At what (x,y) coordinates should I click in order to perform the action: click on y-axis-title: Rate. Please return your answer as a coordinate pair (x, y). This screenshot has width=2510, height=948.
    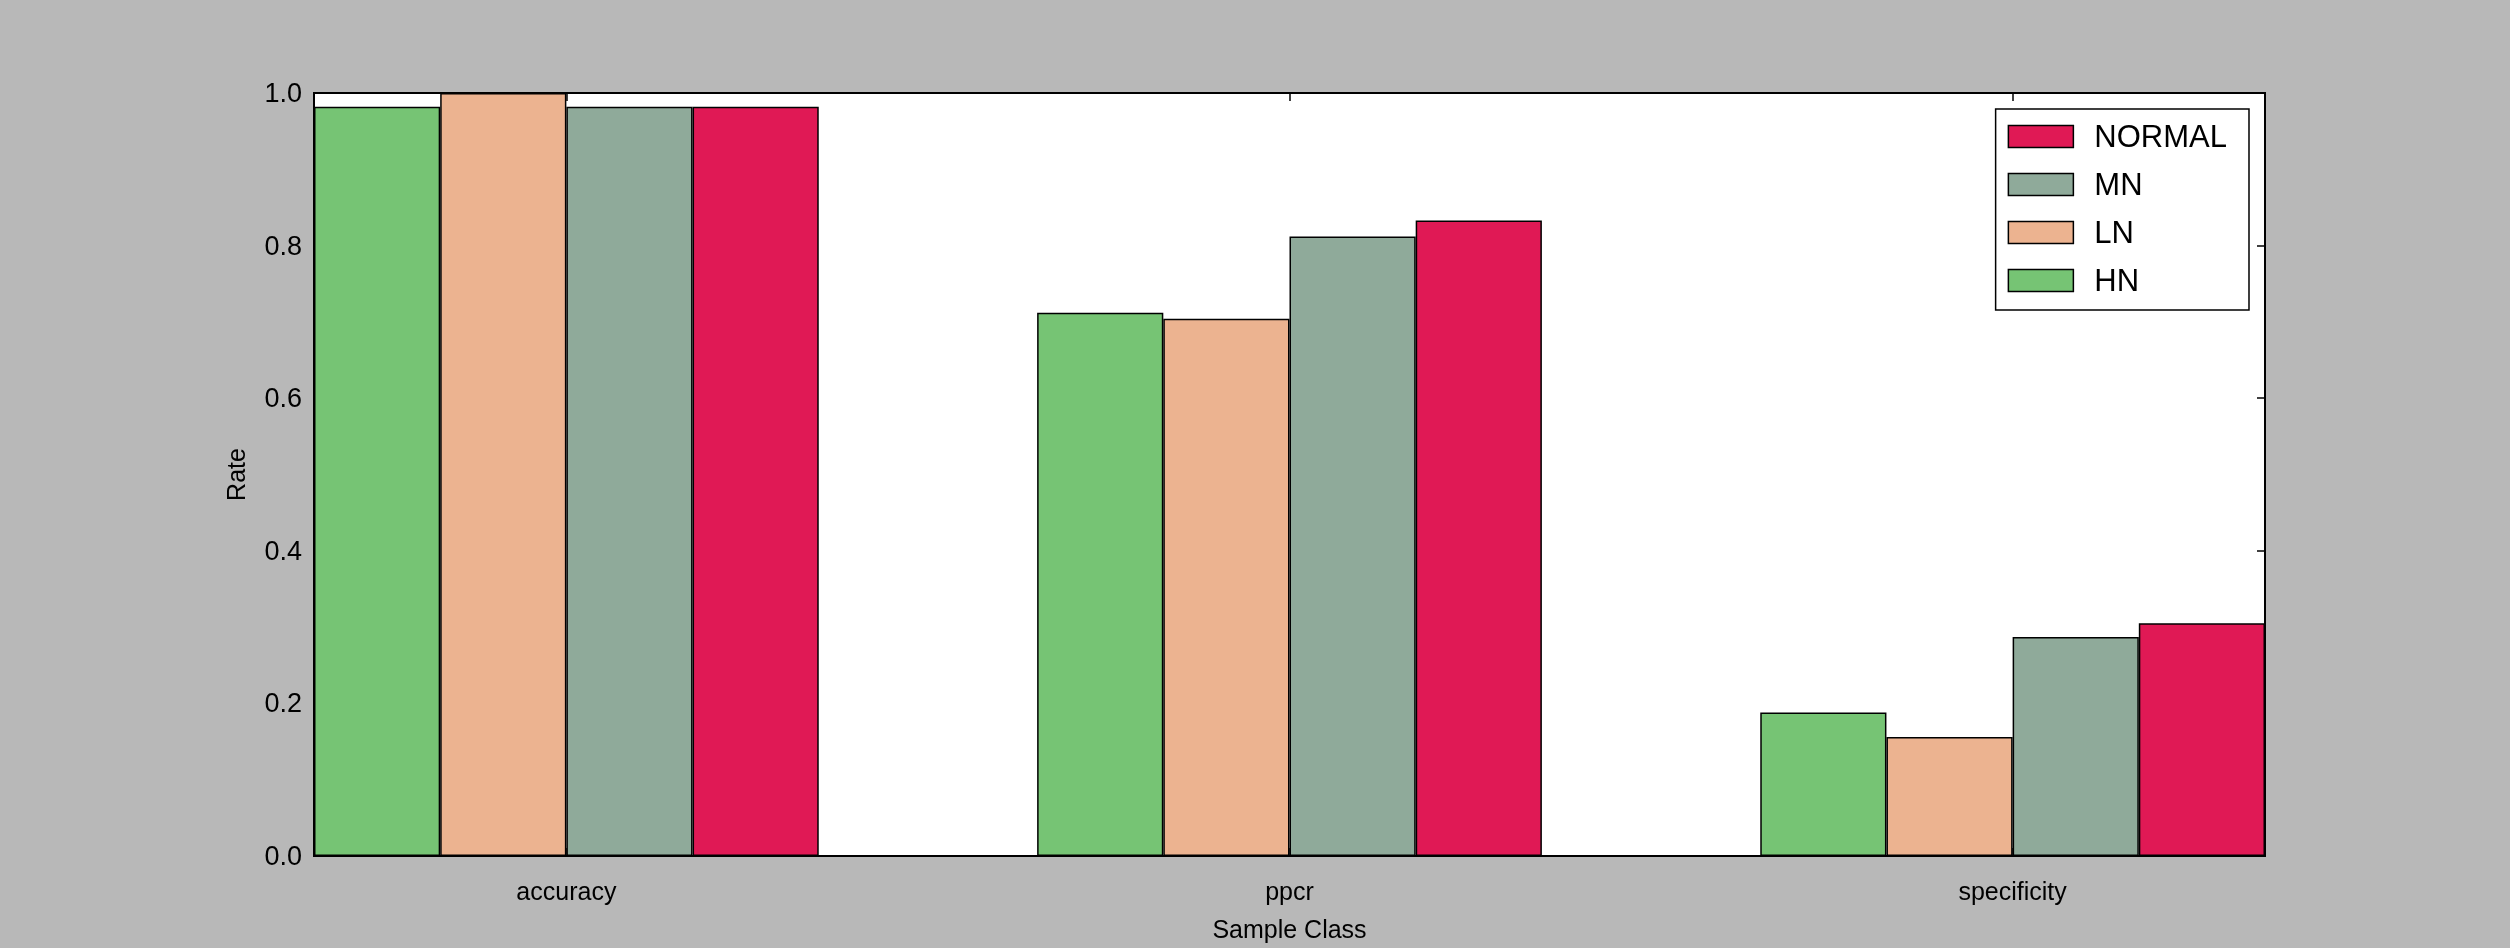
    Looking at the image, I should click on (235, 474).